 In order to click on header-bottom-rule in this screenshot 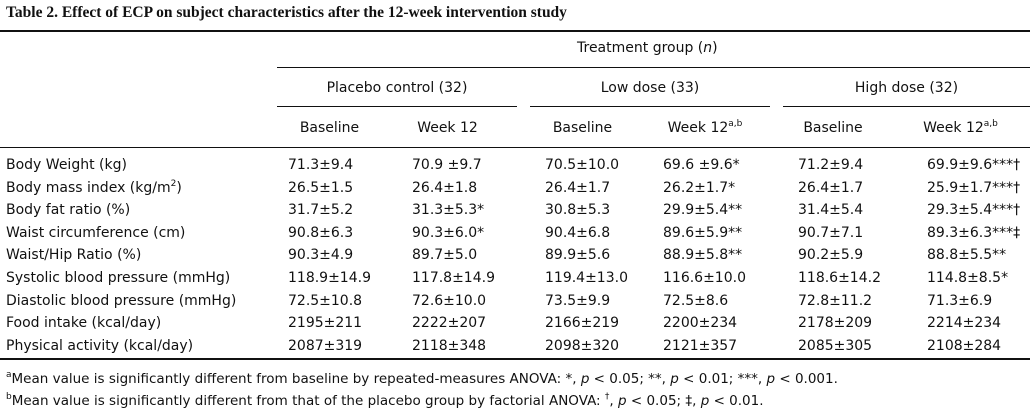, I will do `click(515, 147)`.